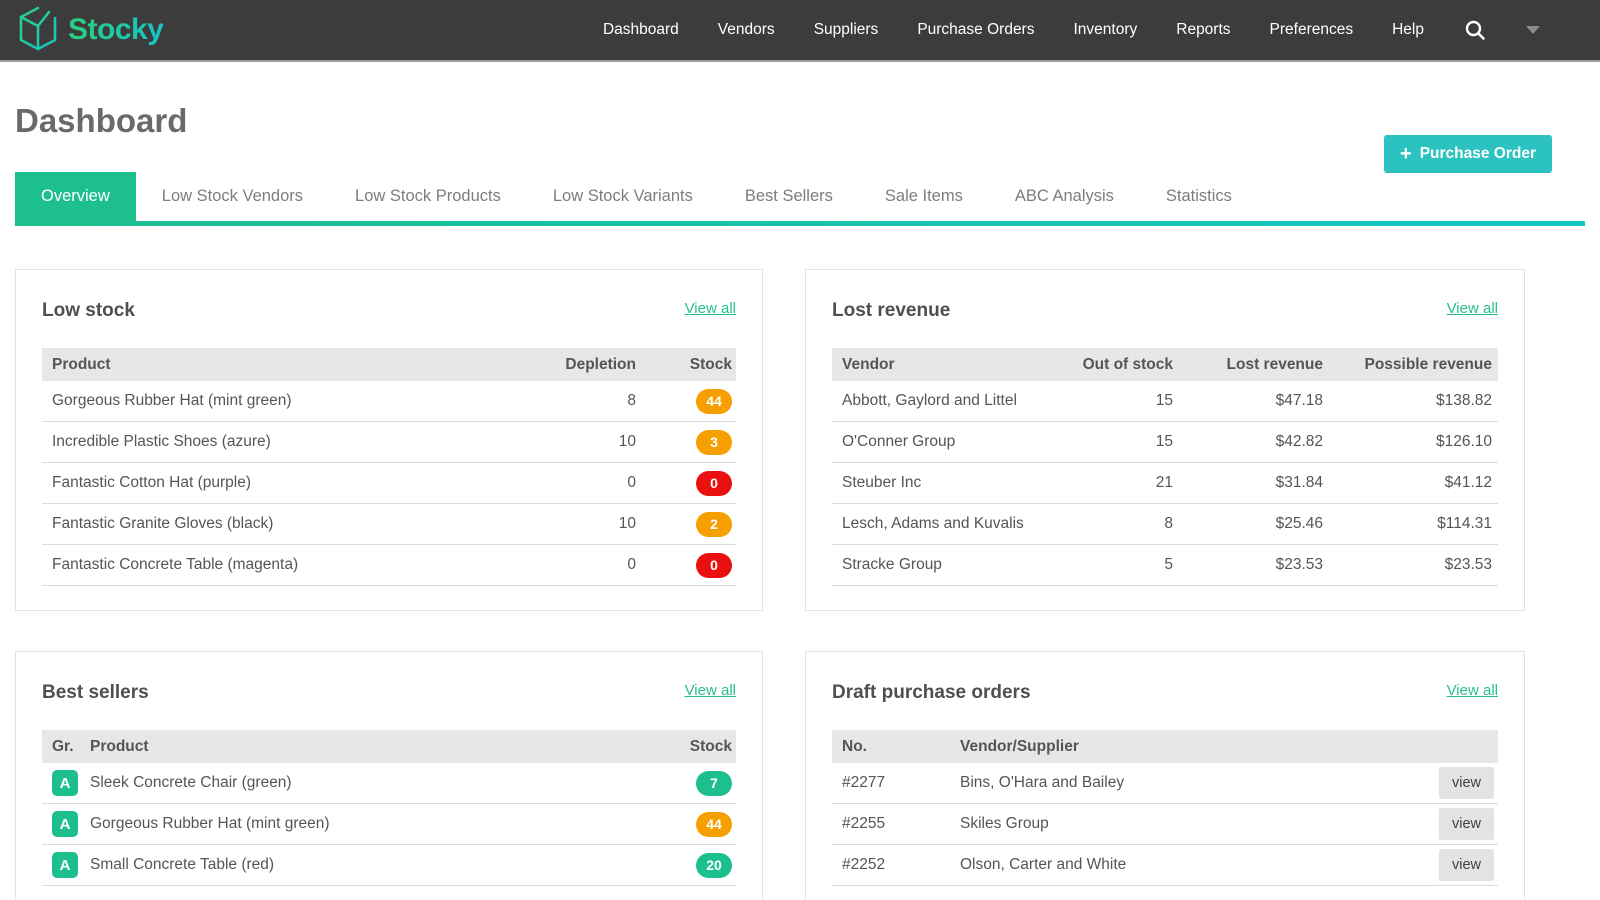 This screenshot has width=1600, height=900. I want to click on vendor-name: O'Conner Group, so click(899, 441).